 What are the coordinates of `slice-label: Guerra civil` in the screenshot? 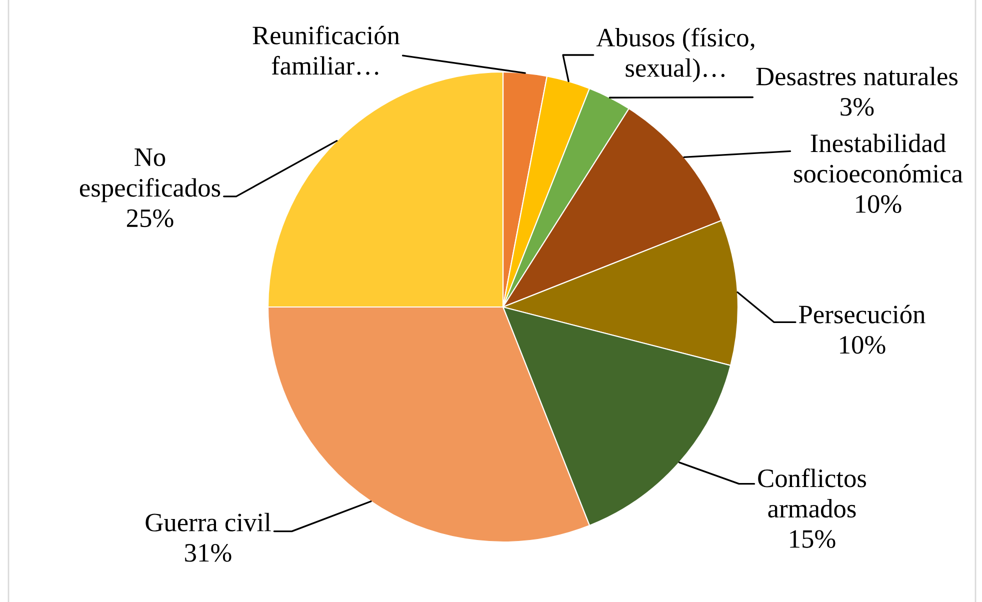 It's located at (208, 522).